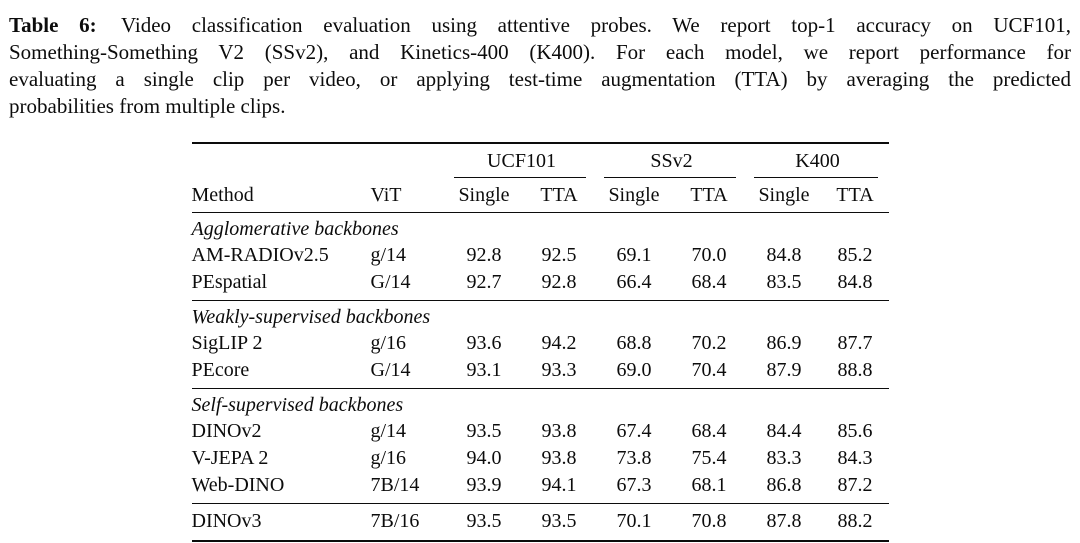 This screenshot has height=543, width=1080. I want to click on value-cell: 93.3, so click(559, 370).